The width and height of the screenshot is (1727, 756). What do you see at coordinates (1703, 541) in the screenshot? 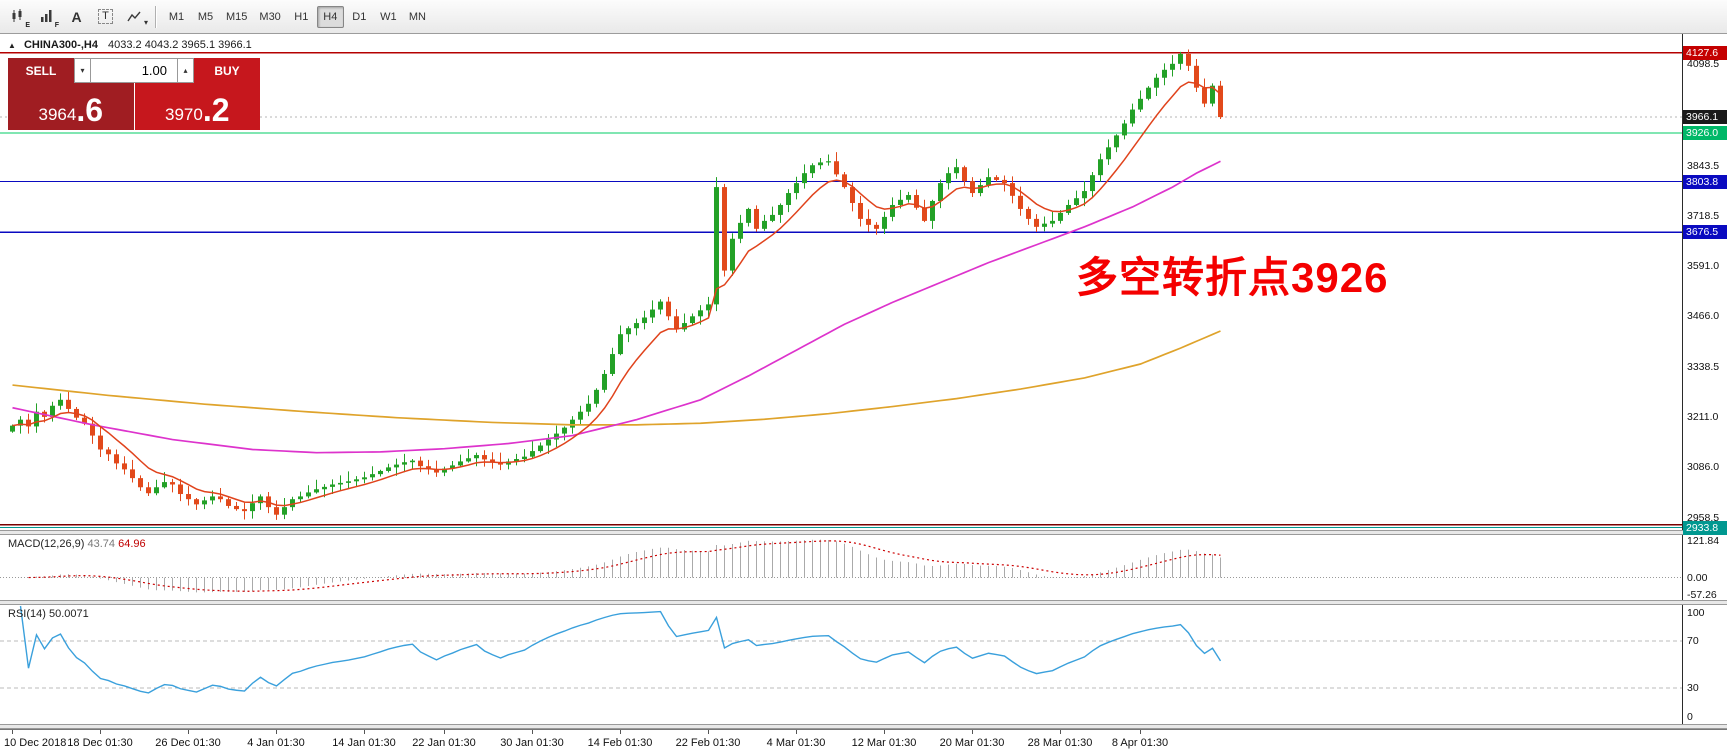
I see `macd-axis-label: 121.84` at bounding box center [1703, 541].